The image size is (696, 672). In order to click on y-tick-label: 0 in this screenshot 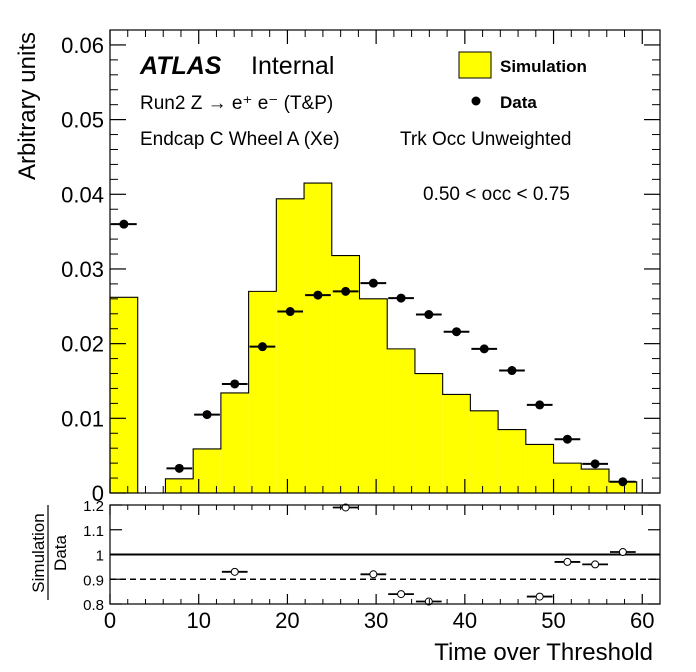, I will do `click(98, 493)`.